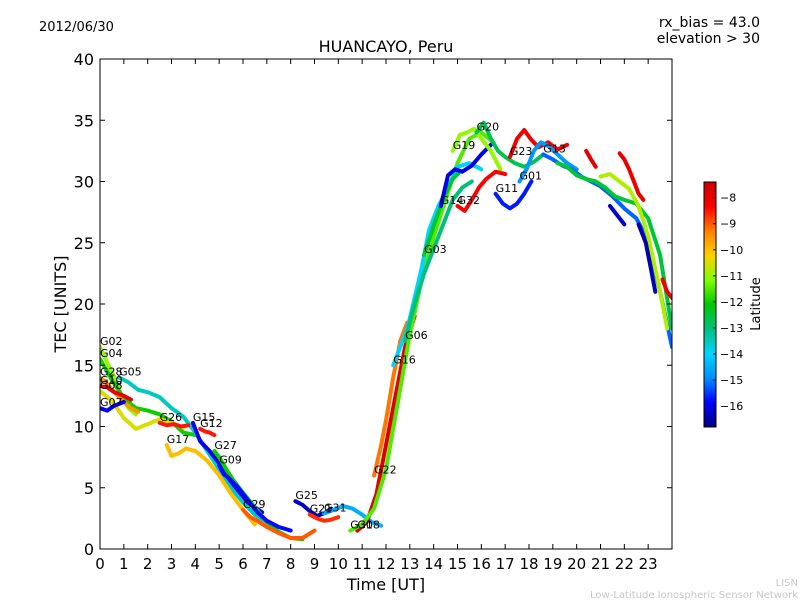 The width and height of the screenshot is (800, 600). I want to click on x-tick-label: 0, so click(100, 564).